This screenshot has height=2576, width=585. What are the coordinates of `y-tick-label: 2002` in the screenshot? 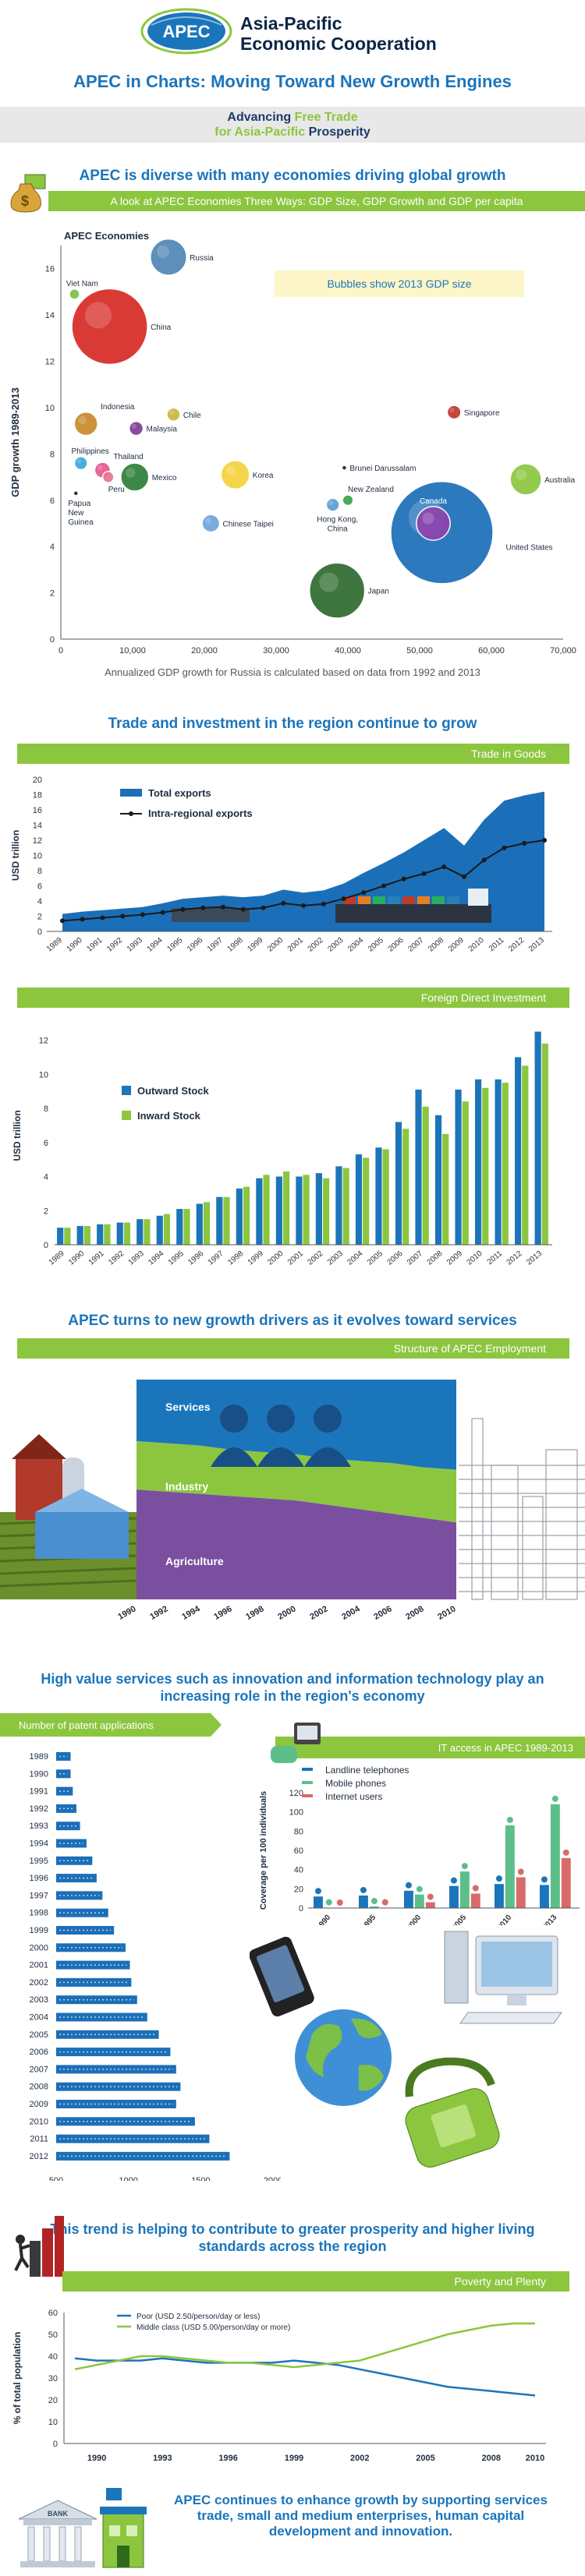 It's located at (39, 1983).